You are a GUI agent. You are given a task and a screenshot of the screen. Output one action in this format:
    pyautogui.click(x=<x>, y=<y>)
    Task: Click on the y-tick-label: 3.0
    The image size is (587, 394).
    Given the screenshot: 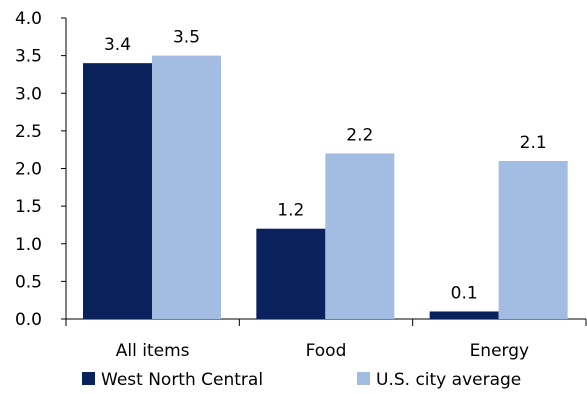 What is the action you would take?
    pyautogui.click(x=28, y=94)
    